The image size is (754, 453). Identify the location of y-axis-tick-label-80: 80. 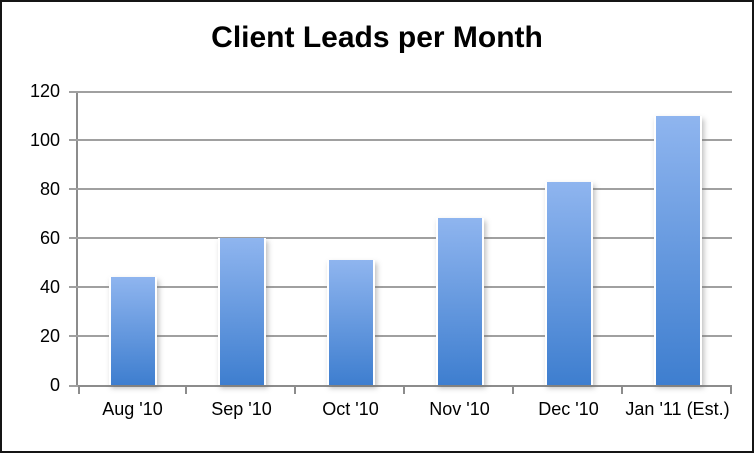
(49, 189).